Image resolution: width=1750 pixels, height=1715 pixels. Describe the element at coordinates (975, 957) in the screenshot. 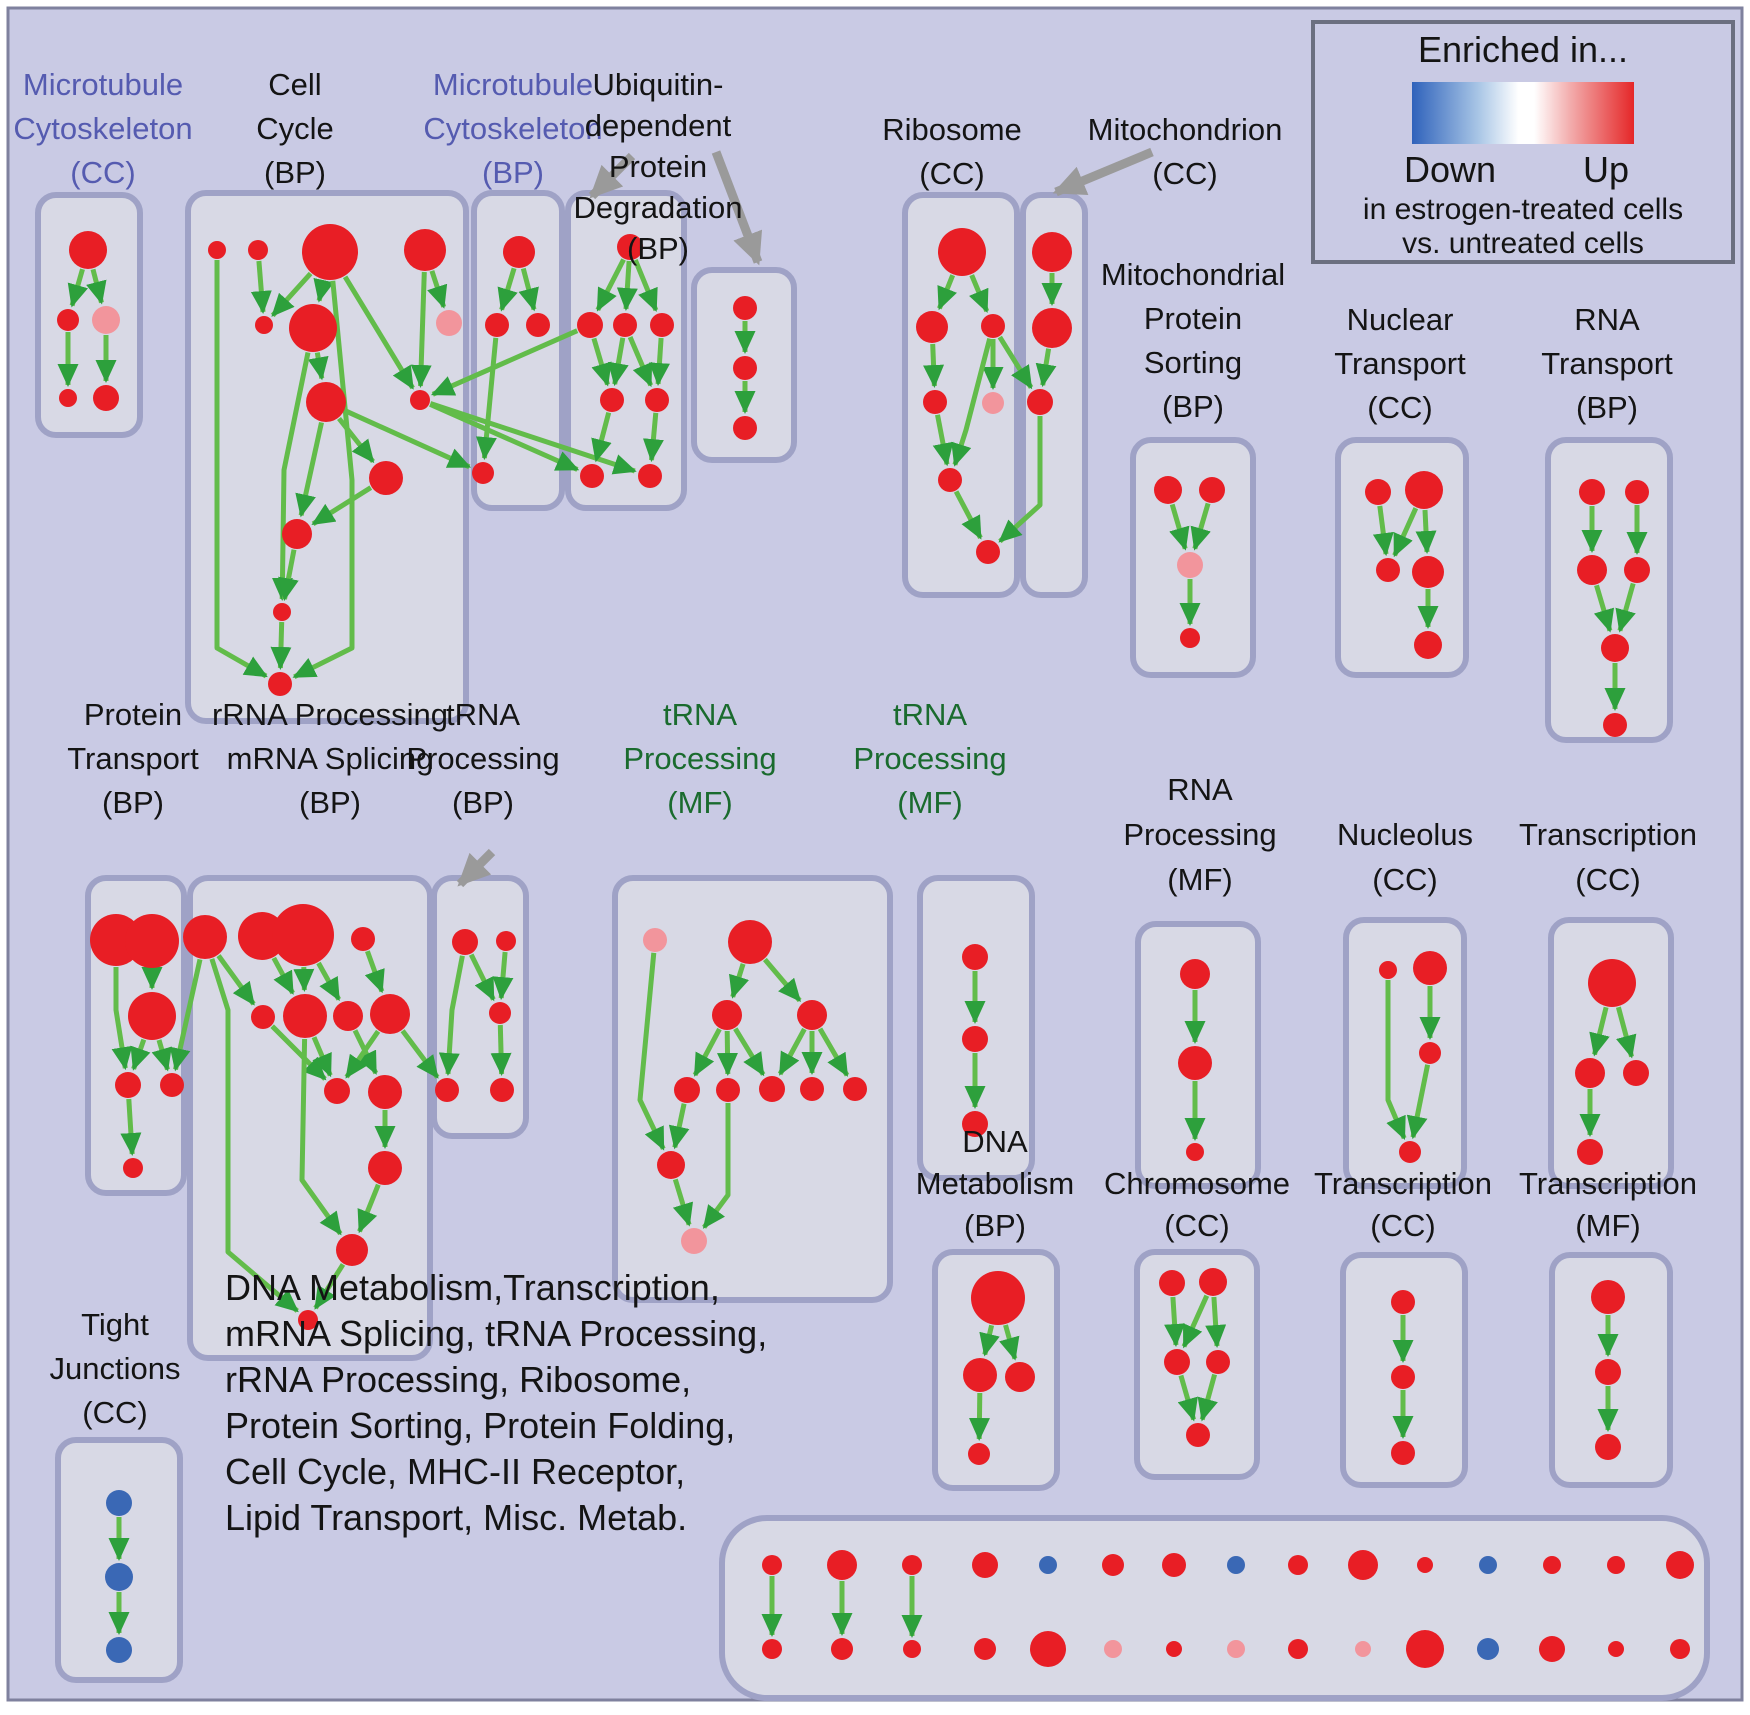

I see `node-tn1` at that location.